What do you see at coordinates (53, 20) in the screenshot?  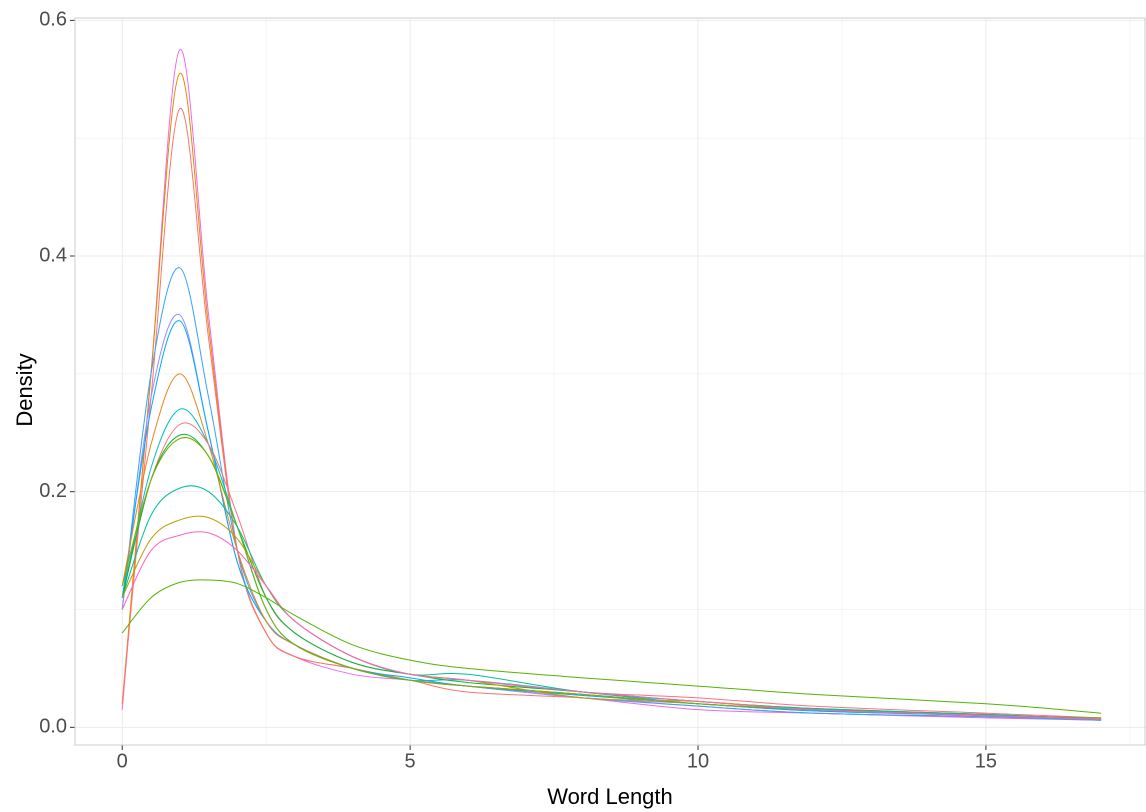 I see `y-tick-label: 0.6` at bounding box center [53, 20].